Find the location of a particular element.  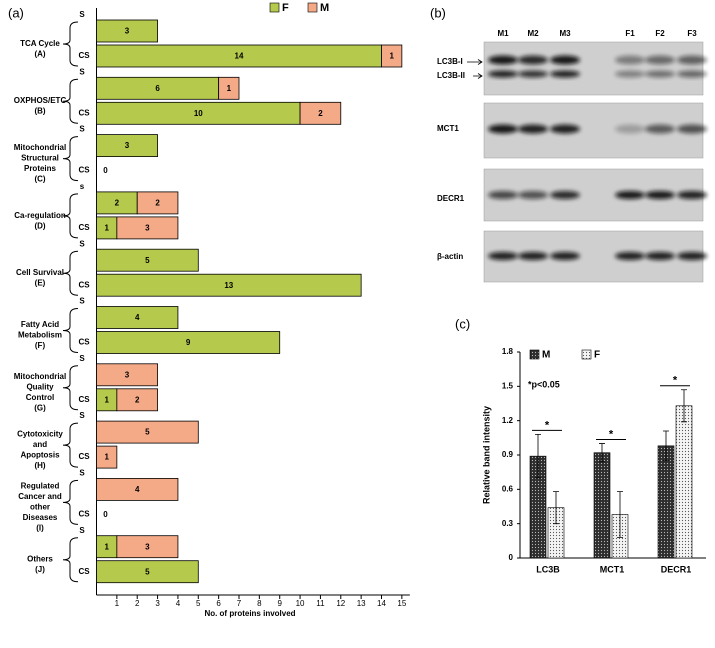

group-label: Diseases is located at coordinates (40, 517).